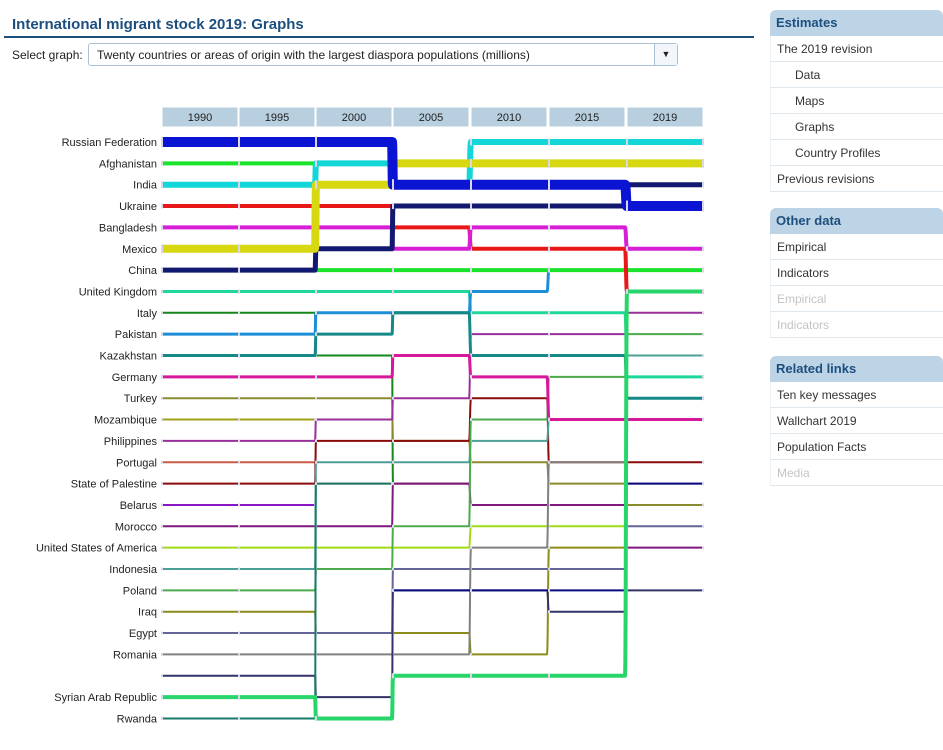 The height and width of the screenshot is (750, 943). Describe the element at coordinates (277, 118) in the screenshot. I see `year-label: 1995` at that location.